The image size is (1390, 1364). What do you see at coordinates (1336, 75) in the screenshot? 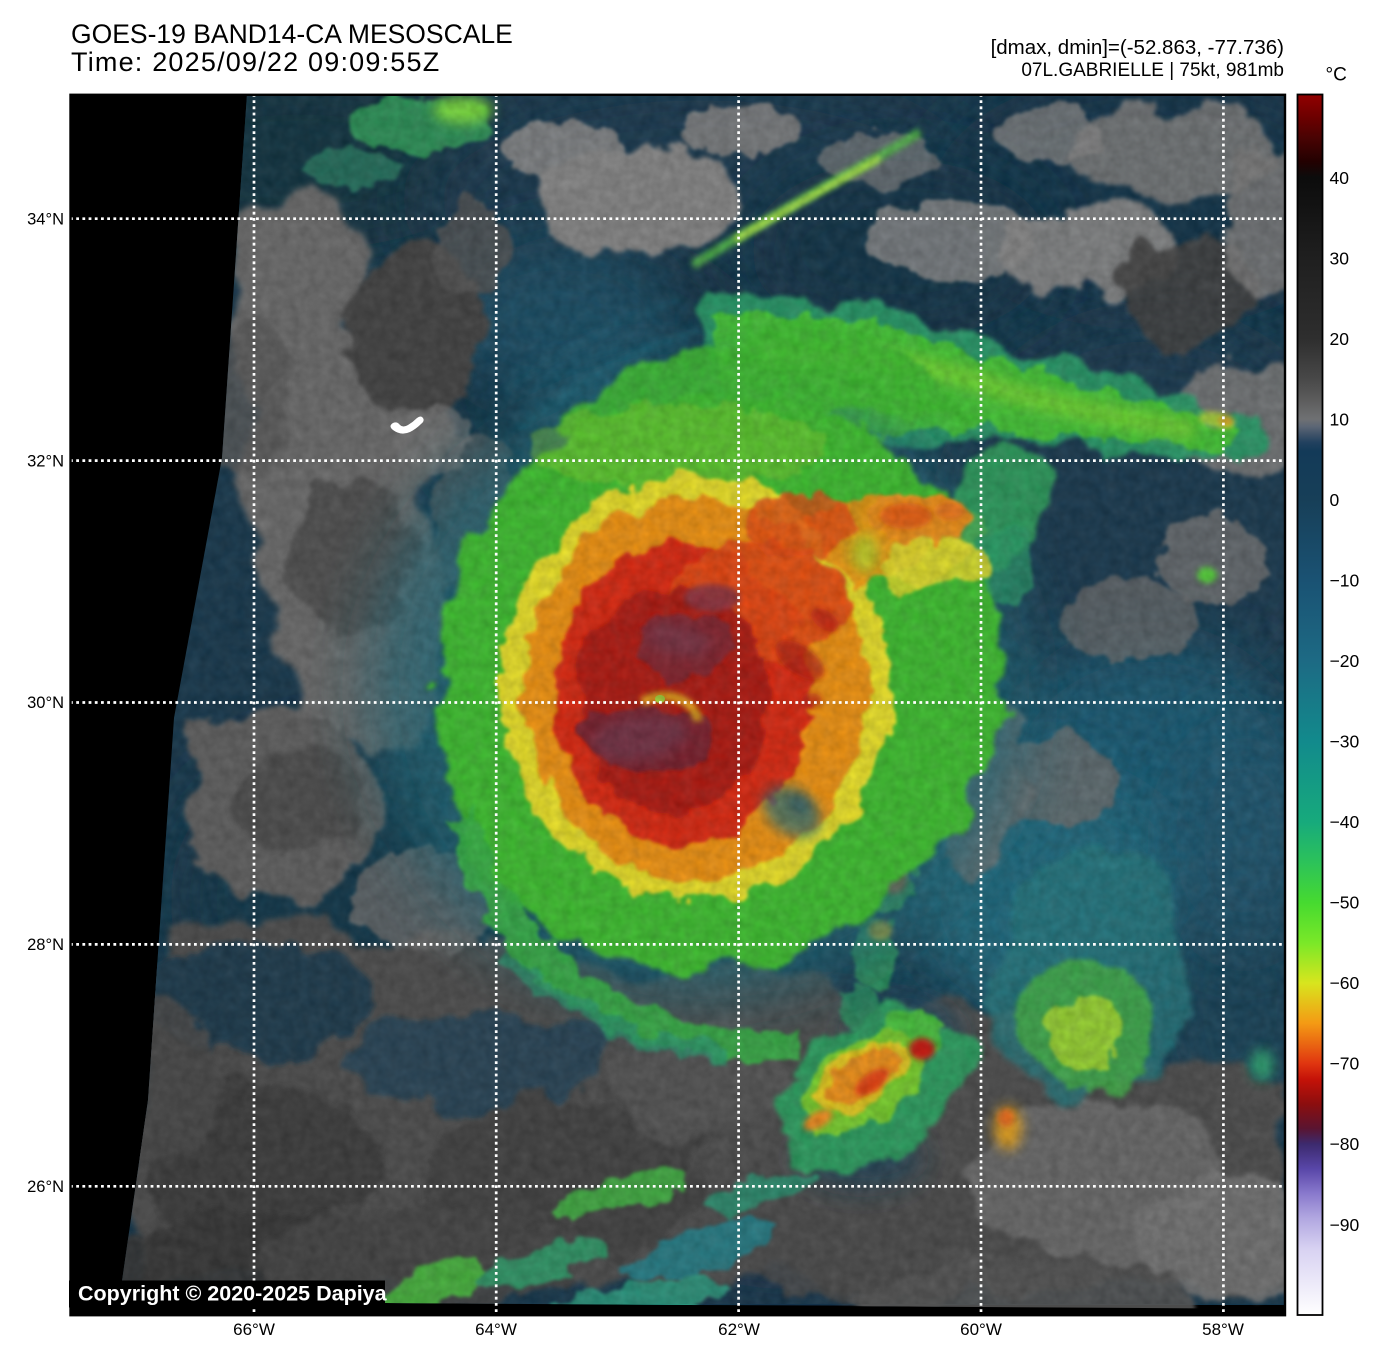
I see `svg-text: °C` at bounding box center [1336, 75].